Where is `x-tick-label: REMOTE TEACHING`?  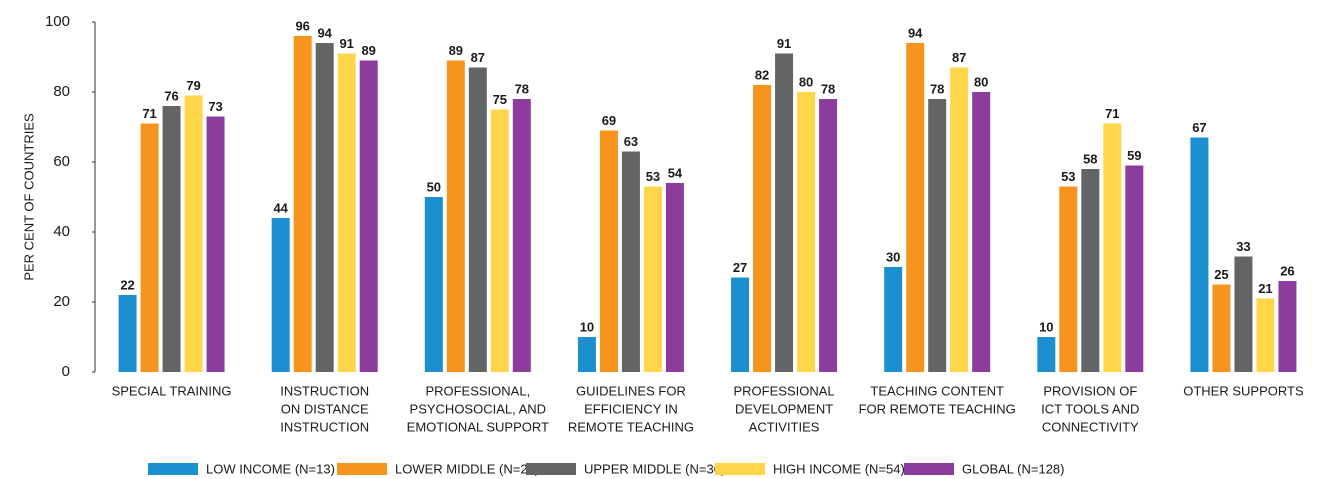 x-tick-label: REMOTE TEACHING is located at coordinates (631, 426).